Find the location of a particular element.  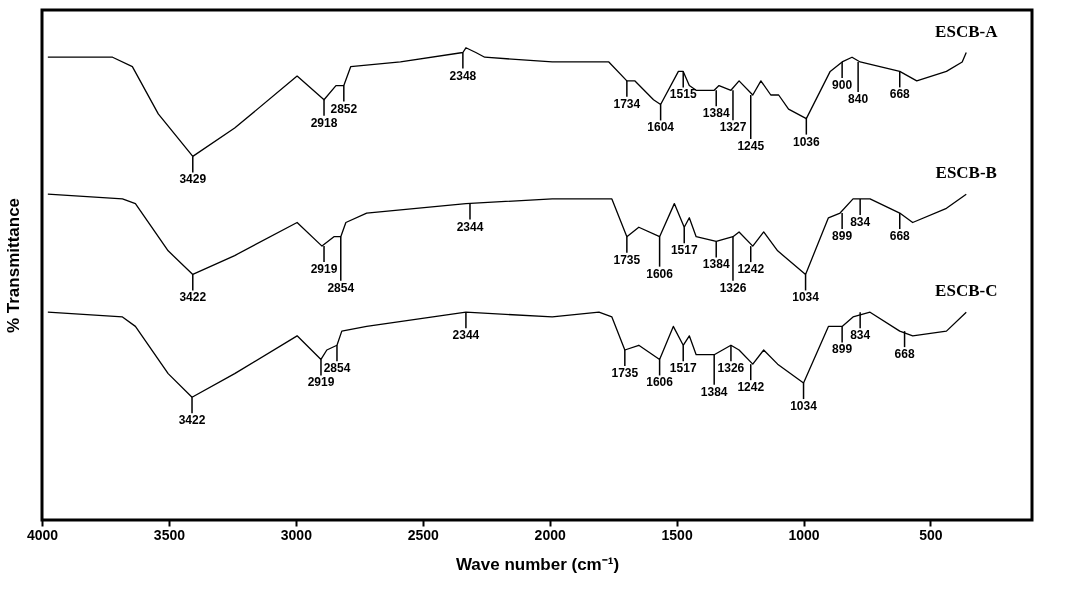

series-label: ESCB-C is located at coordinates (966, 291).